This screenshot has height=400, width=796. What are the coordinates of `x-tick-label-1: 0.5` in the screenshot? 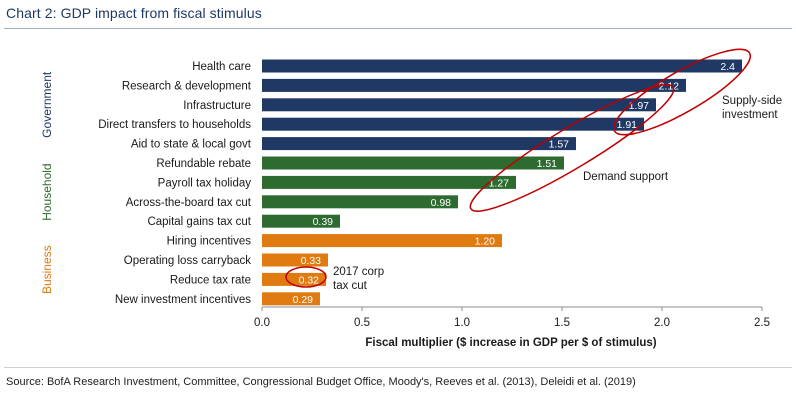 It's located at (362, 323).